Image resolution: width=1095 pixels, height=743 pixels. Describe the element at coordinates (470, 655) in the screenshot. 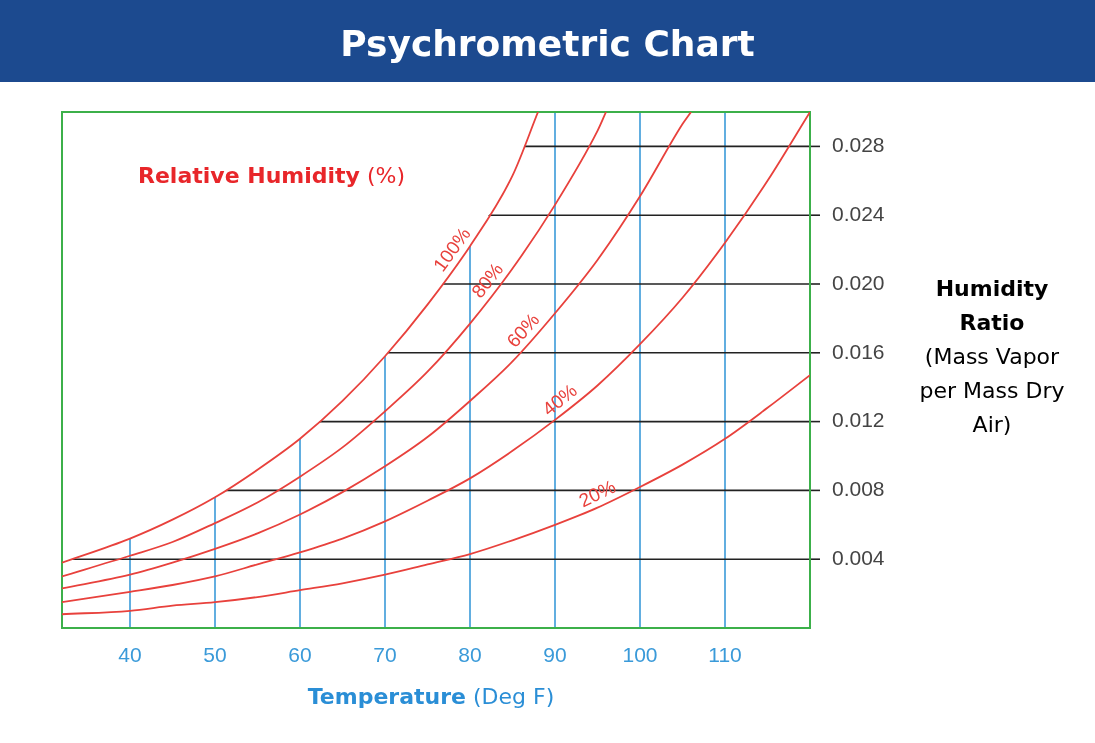

I see `x-tick-label: 80` at that location.